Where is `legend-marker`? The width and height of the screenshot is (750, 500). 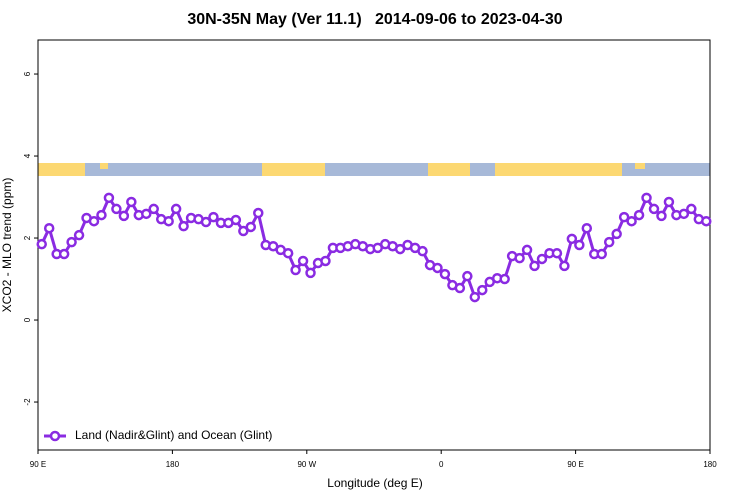 legend-marker is located at coordinates (55, 436).